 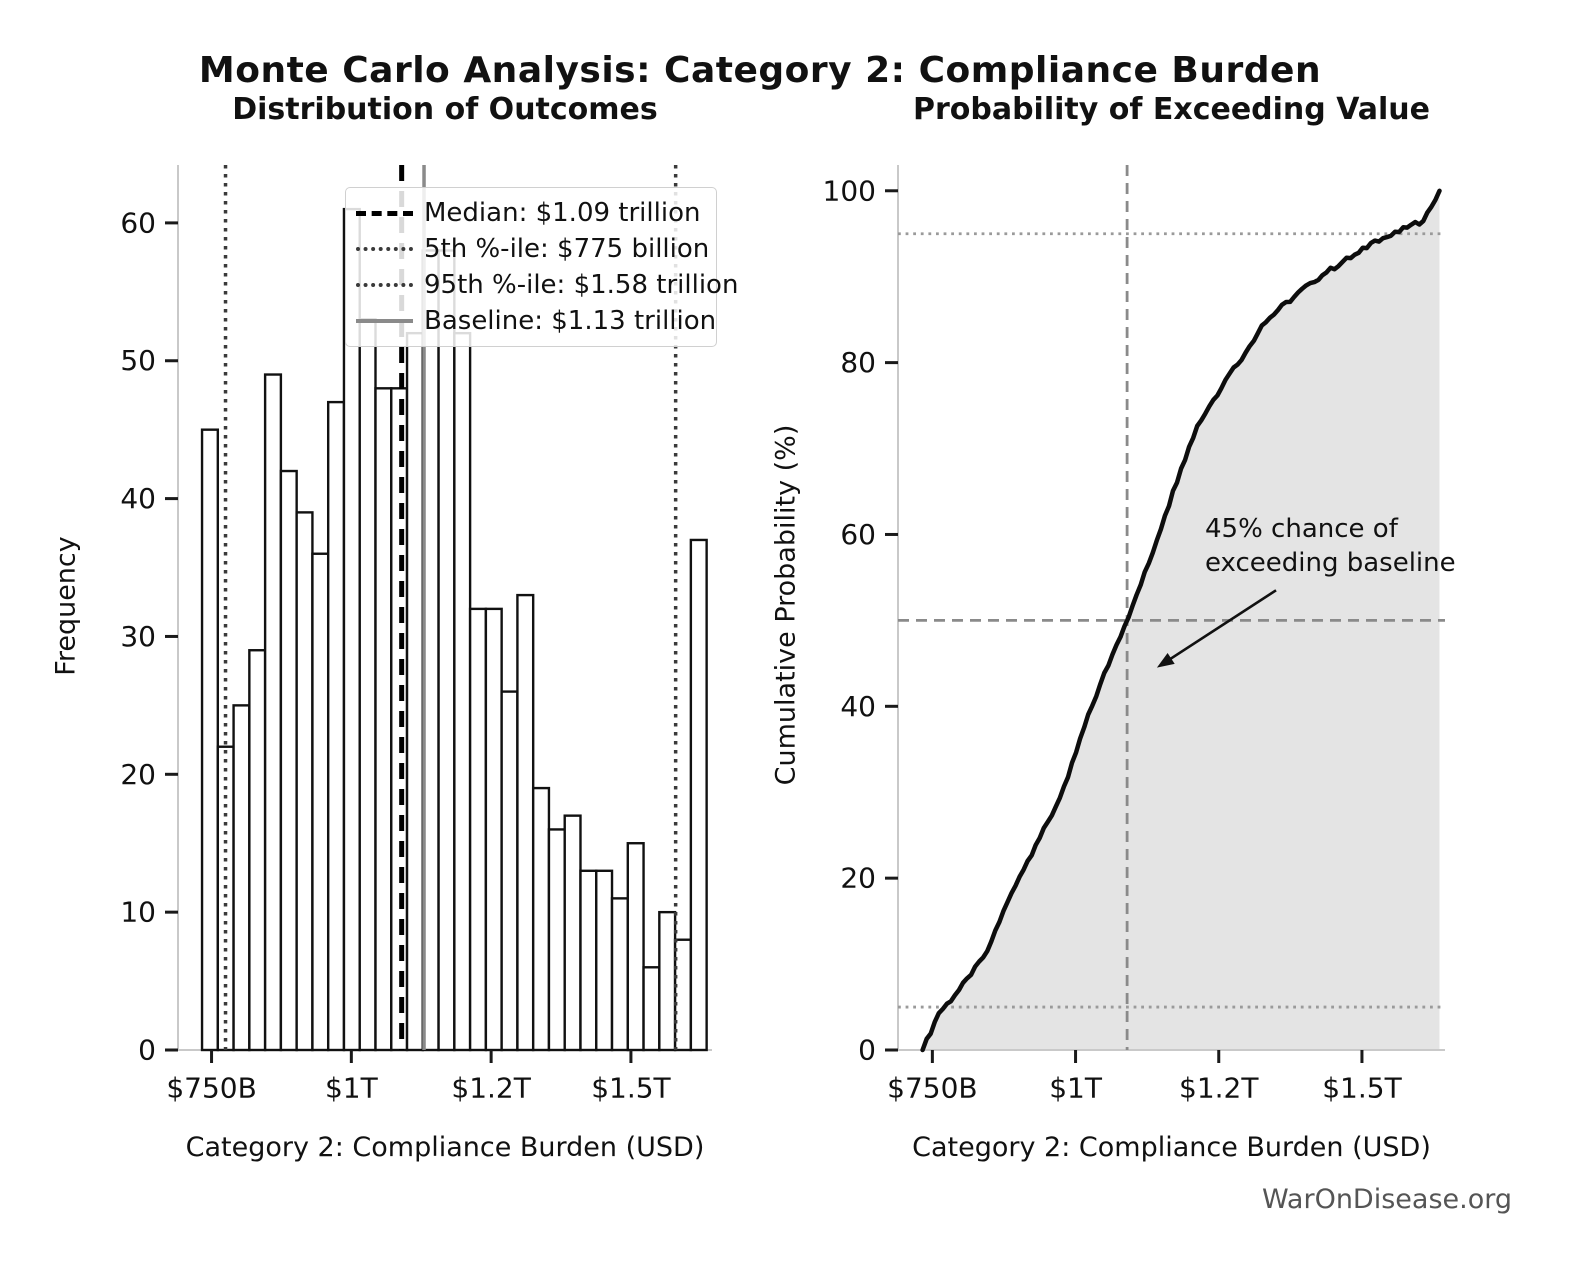 What do you see at coordinates (138, 912) in the screenshot?
I see `y-tick-label: 10` at bounding box center [138, 912].